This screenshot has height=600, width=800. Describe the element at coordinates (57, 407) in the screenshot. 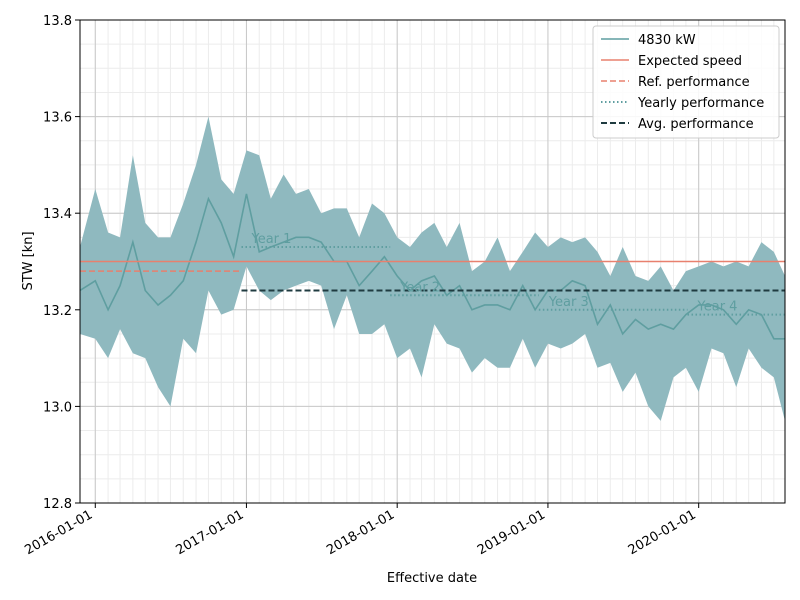

I see `y-tick-label: 13.0` at that location.